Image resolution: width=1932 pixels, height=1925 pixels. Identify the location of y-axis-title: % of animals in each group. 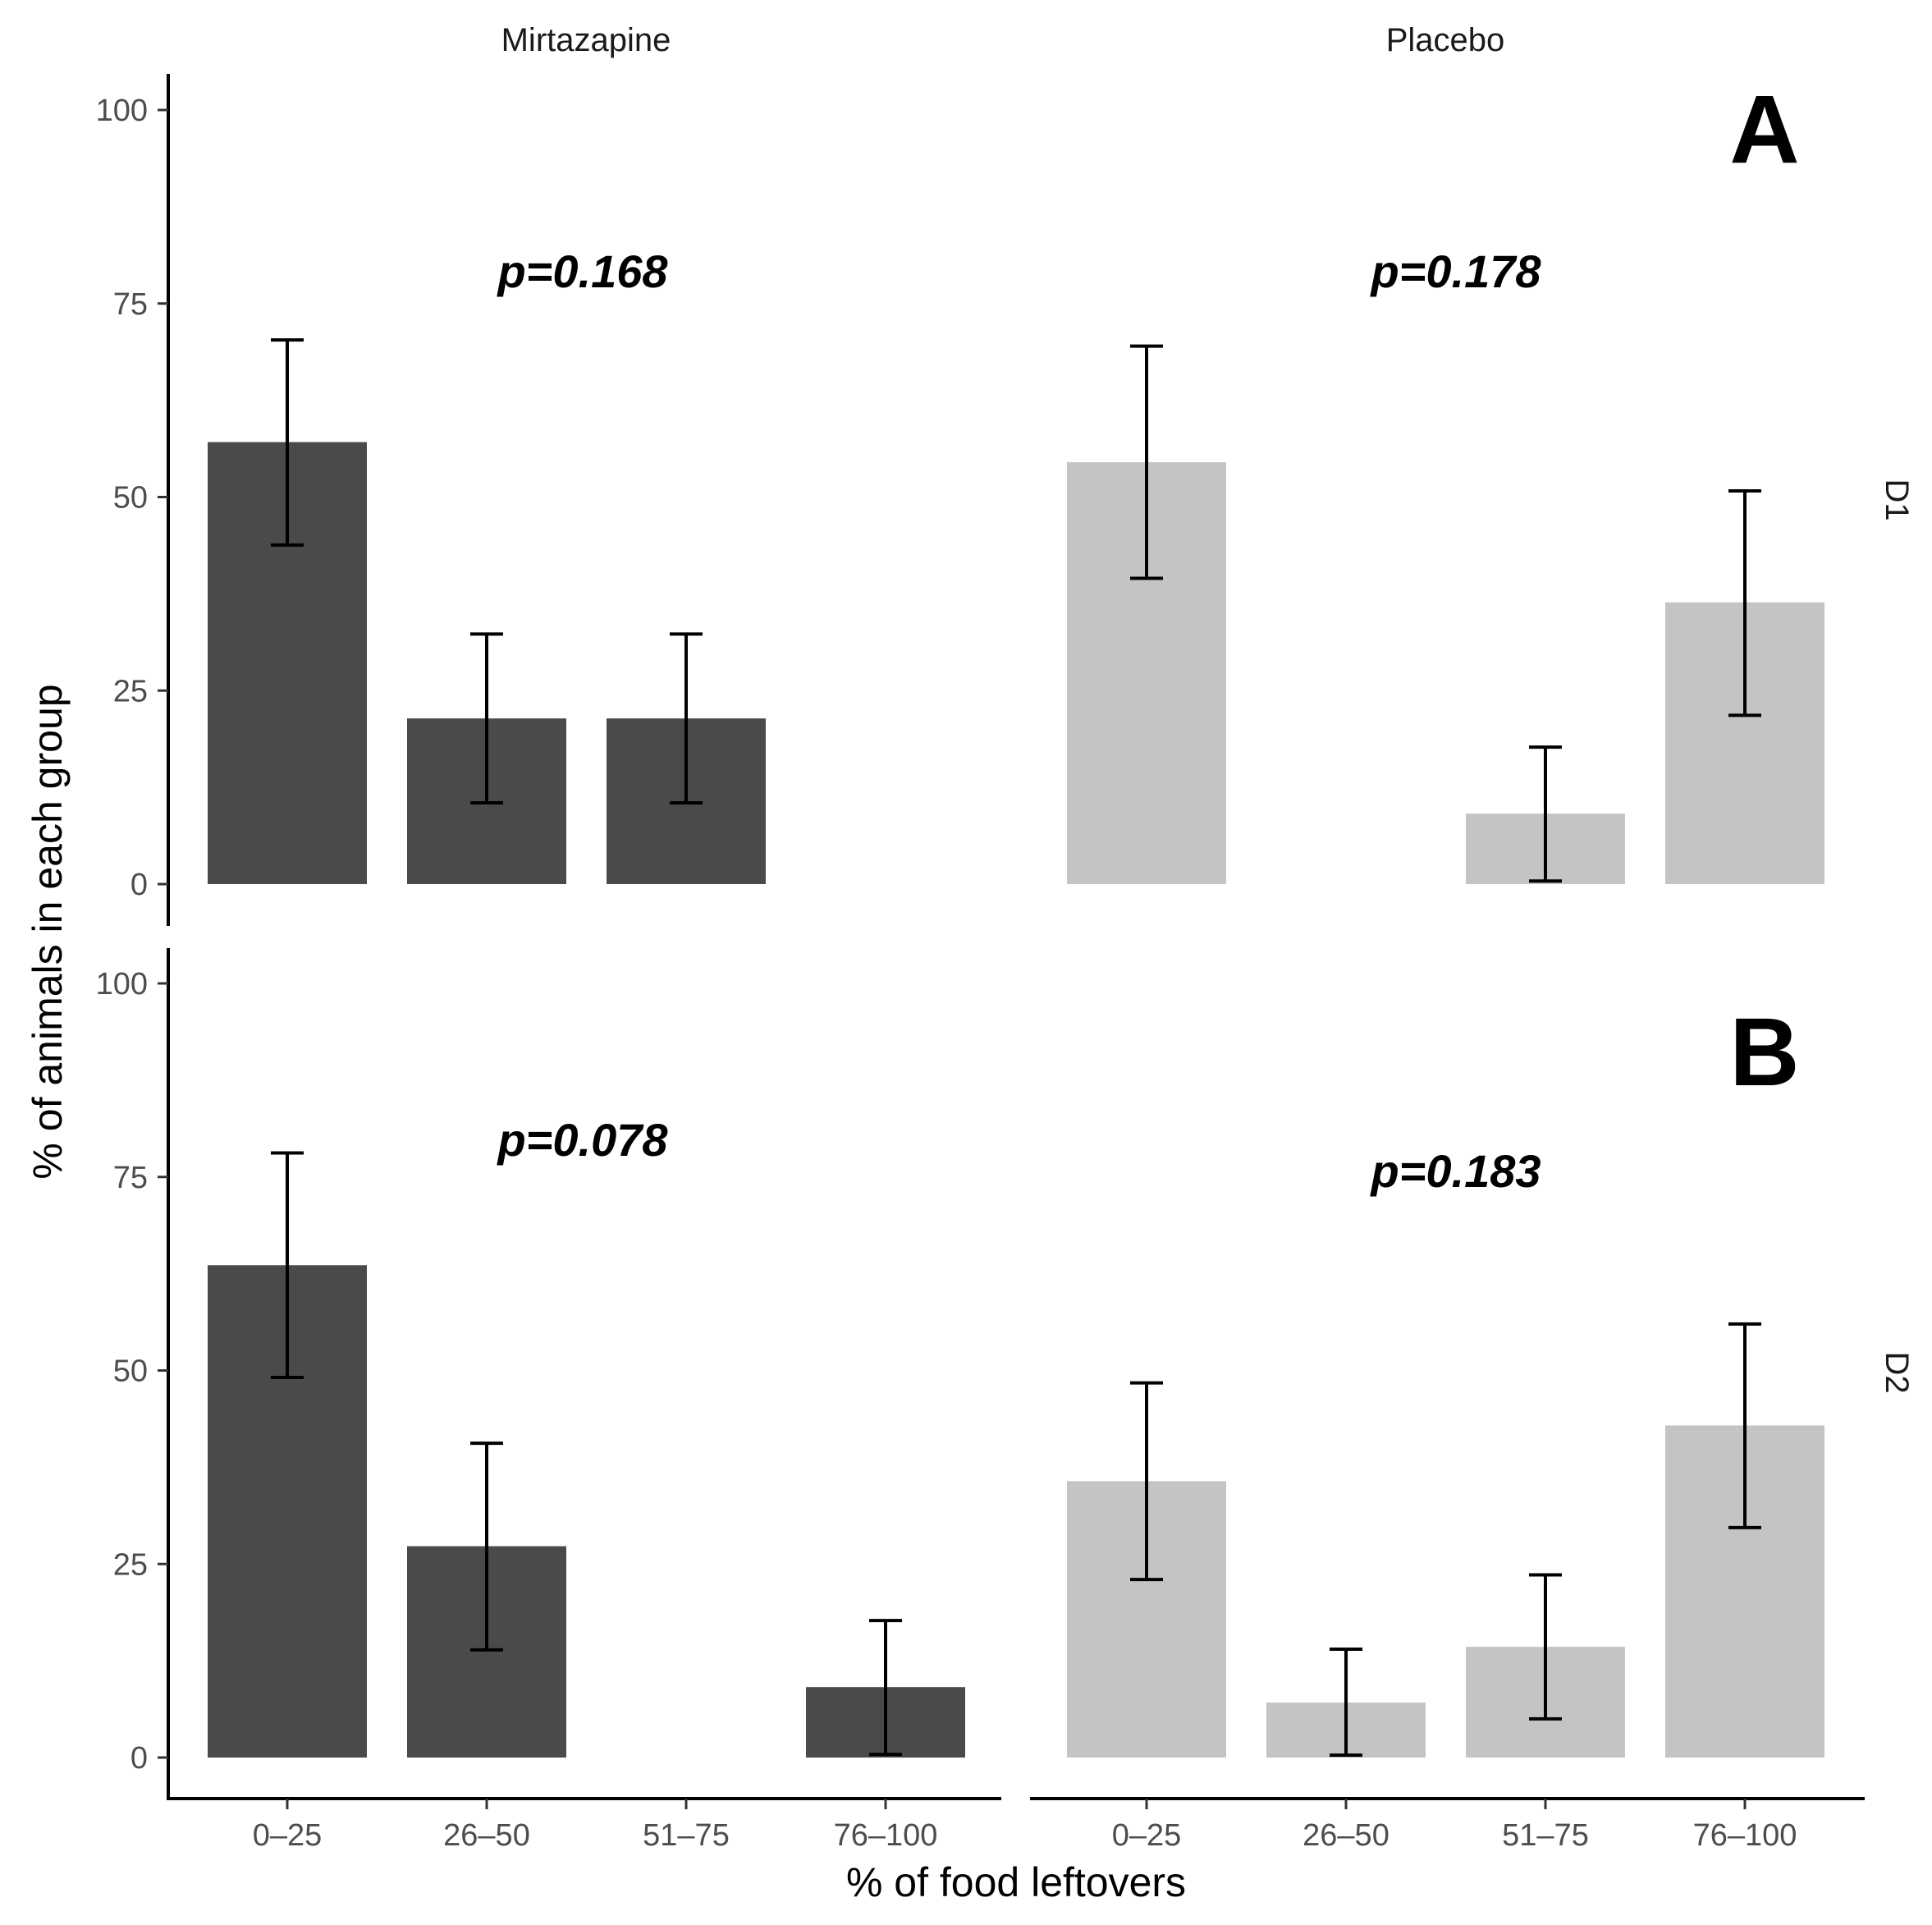
(48, 931).